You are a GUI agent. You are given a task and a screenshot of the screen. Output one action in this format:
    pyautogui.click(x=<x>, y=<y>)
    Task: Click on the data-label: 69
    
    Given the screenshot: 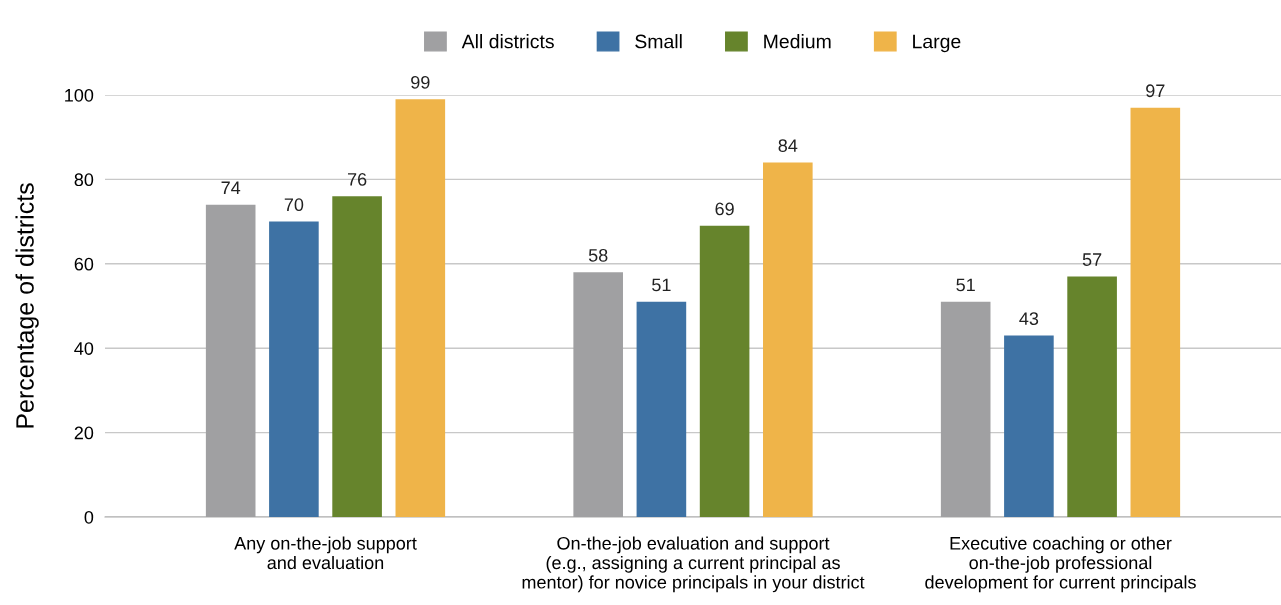 What is the action you would take?
    pyautogui.click(x=724, y=209)
    